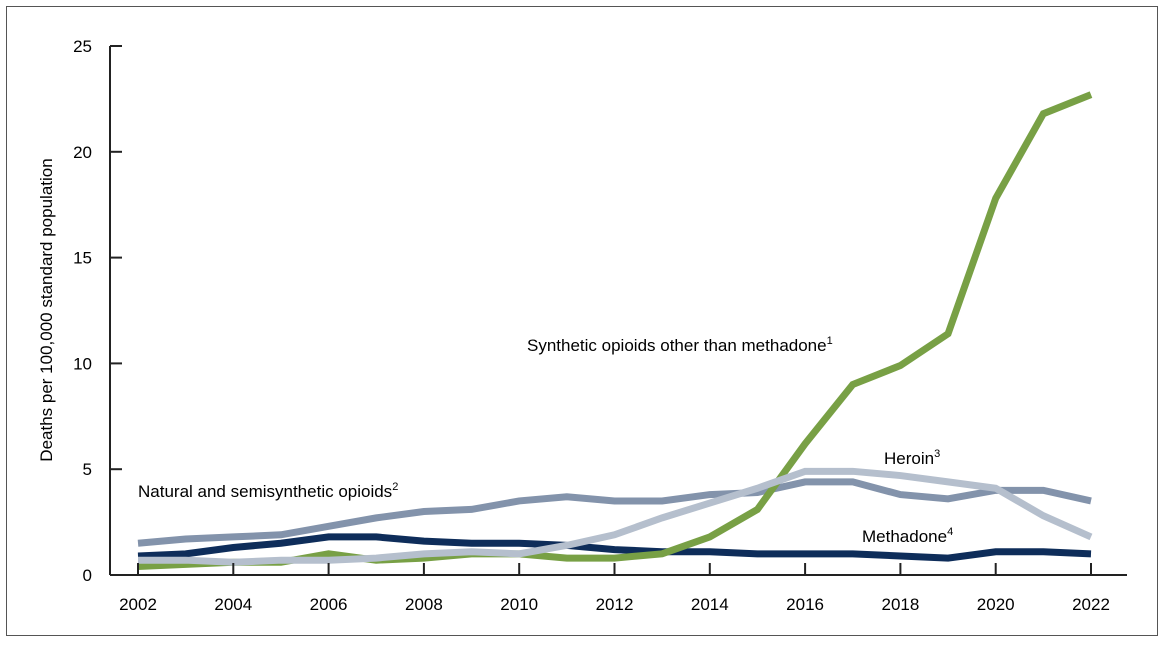 The image size is (1172, 646). I want to click on x-tick-label: 2012, so click(615, 604).